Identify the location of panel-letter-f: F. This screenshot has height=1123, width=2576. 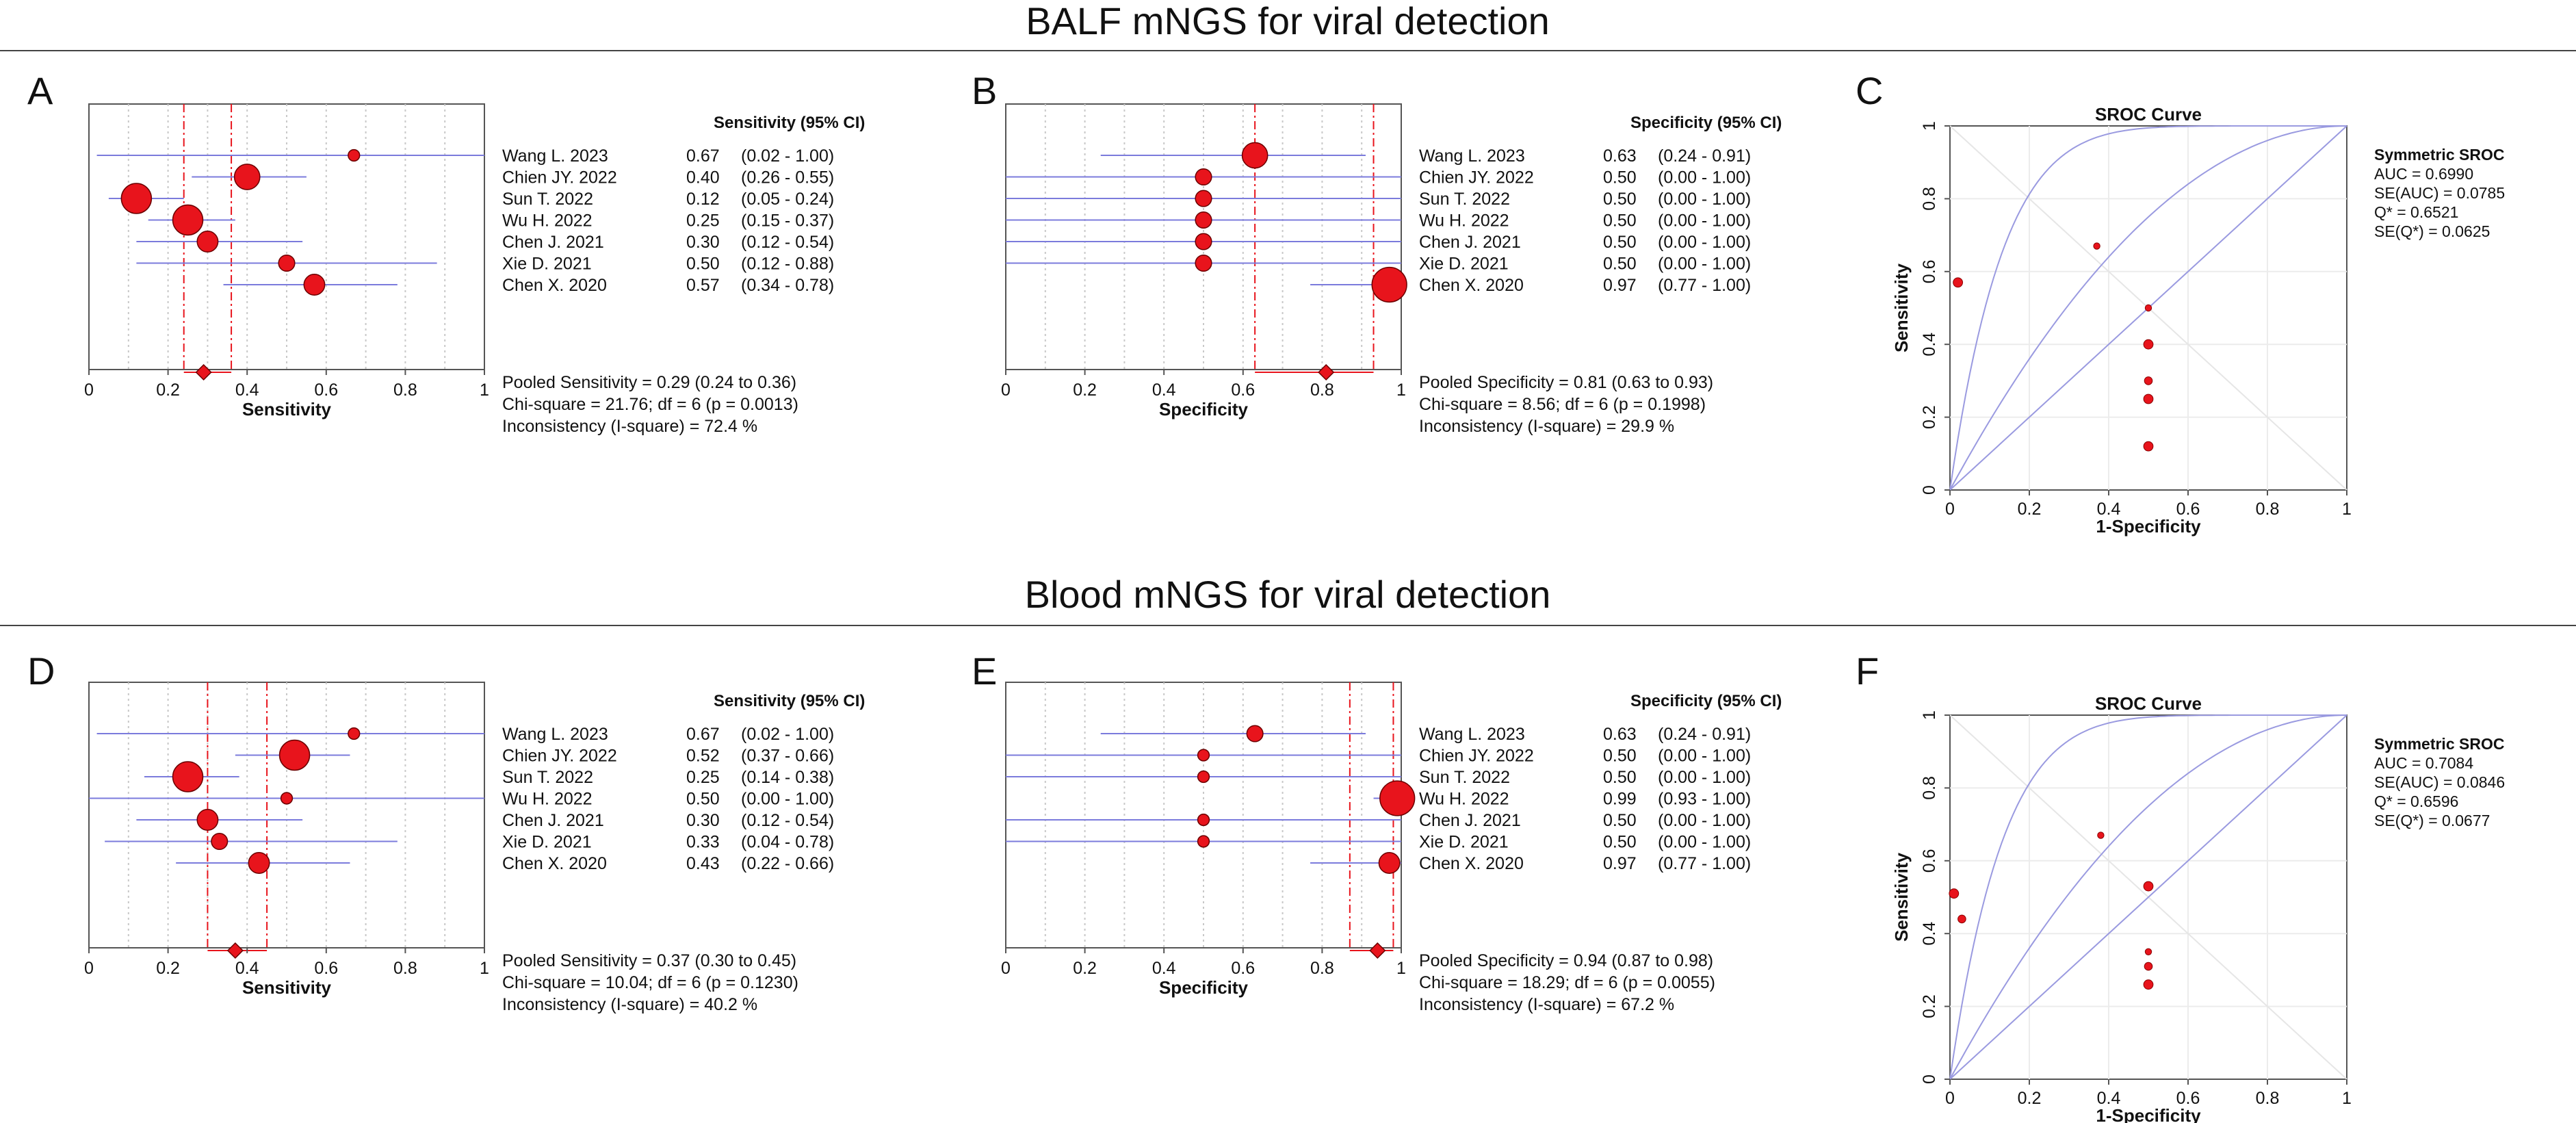
(1867, 671).